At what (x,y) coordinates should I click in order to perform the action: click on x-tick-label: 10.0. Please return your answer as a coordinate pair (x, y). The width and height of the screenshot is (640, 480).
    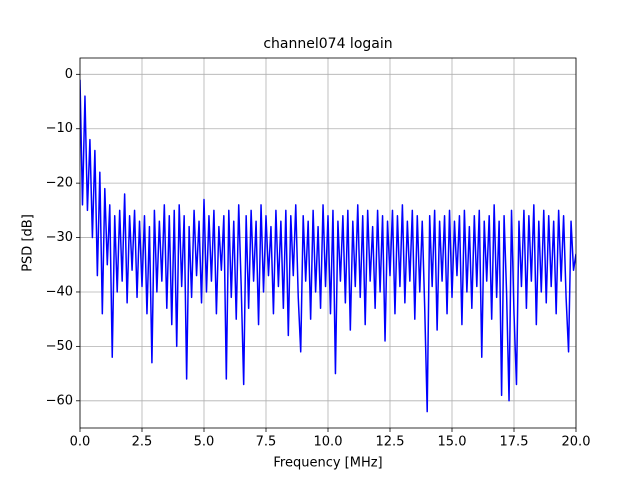
    Looking at the image, I should click on (328, 442).